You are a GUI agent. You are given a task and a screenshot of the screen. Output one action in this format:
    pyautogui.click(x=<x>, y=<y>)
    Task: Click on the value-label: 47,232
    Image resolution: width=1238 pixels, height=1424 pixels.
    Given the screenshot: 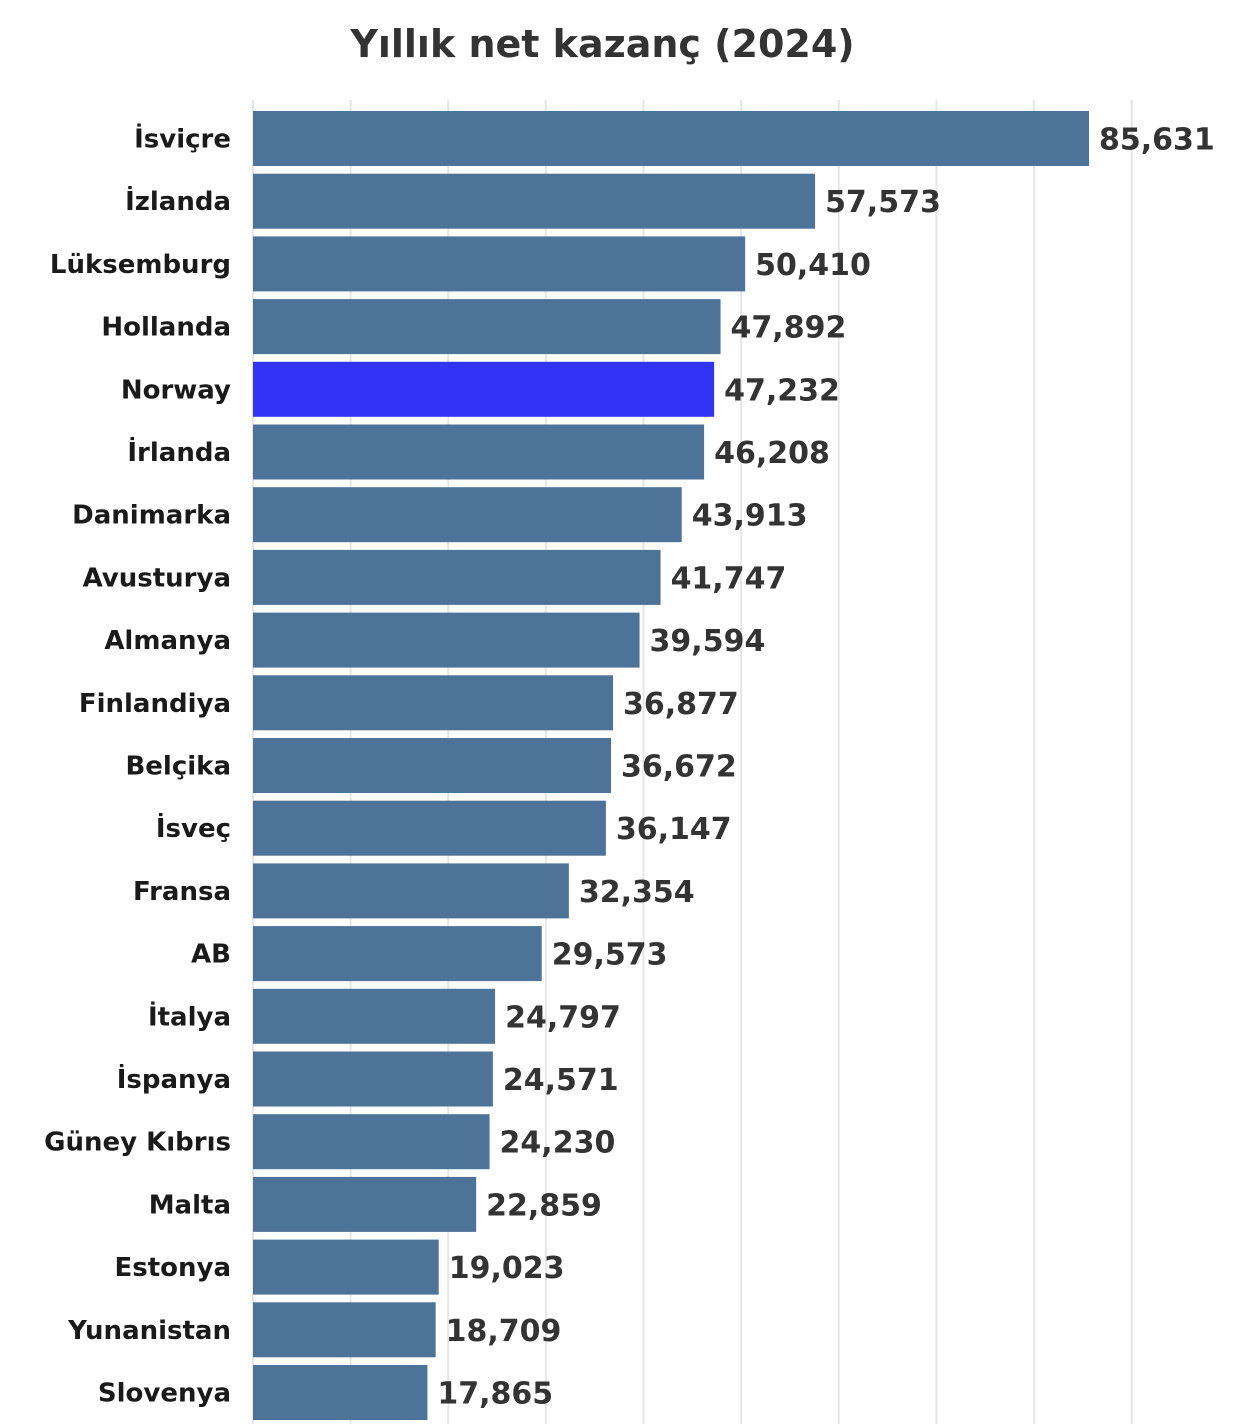 What is the action you would take?
    pyautogui.click(x=782, y=390)
    